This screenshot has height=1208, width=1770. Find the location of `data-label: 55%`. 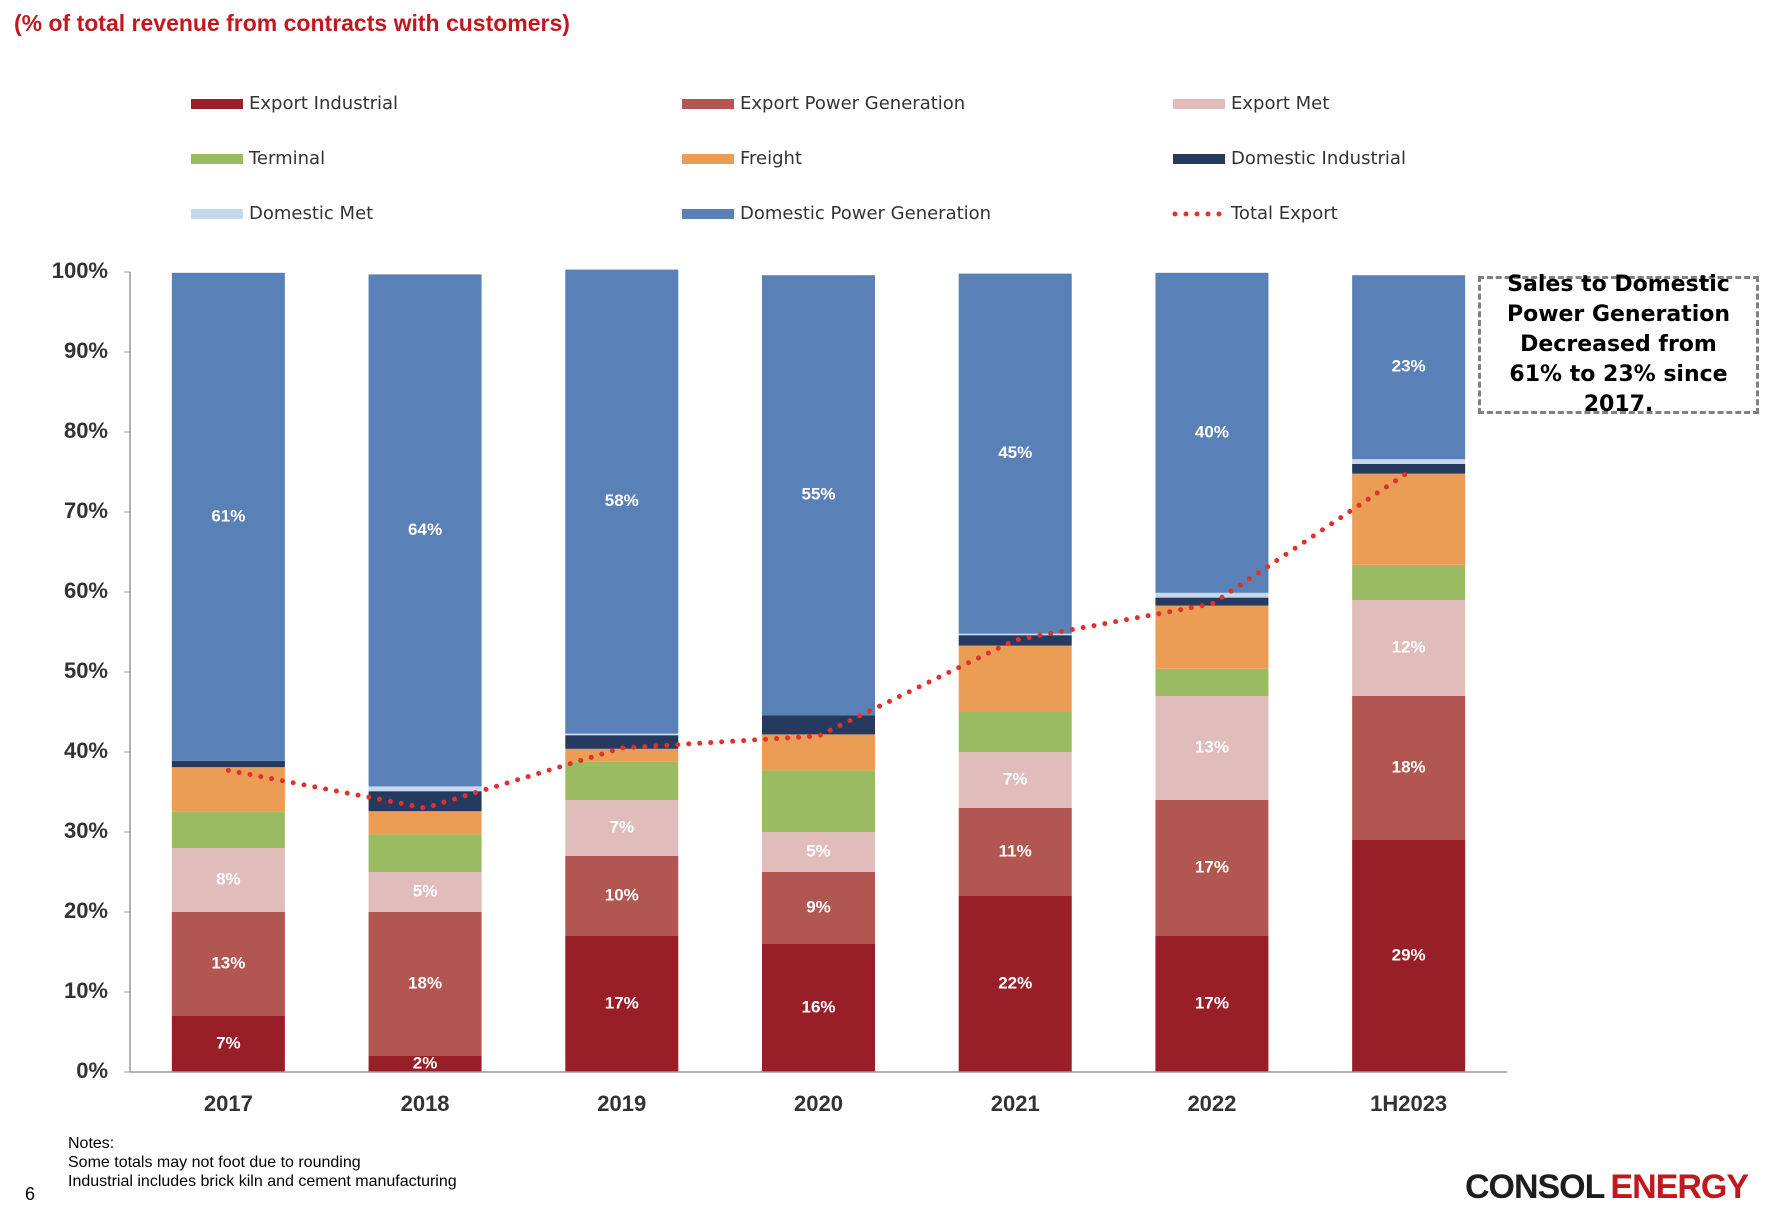

data-label: 55% is located at coordinates (818, 494).